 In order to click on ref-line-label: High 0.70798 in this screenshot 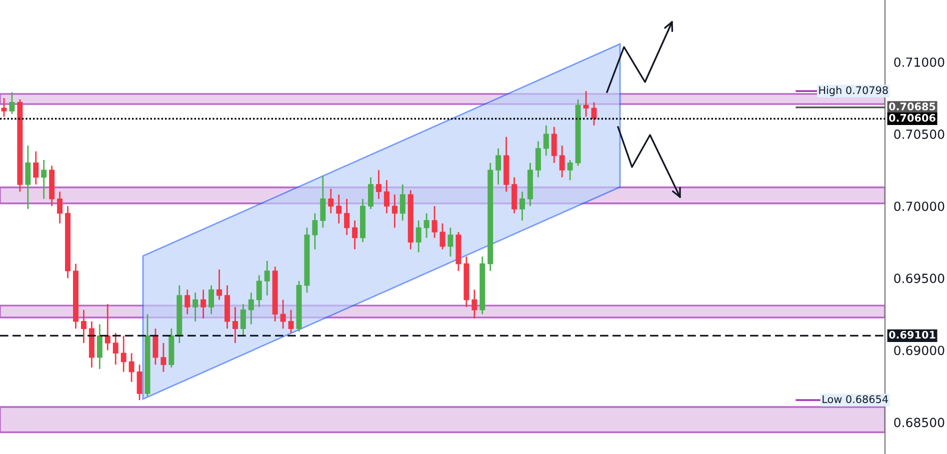, I will do `click(853, 91)`.